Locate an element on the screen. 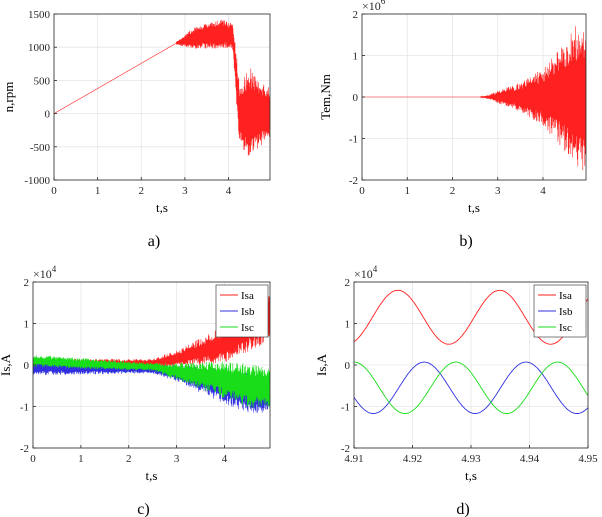 This screenshot has height=517, width=602. panel-b-y-label: Tem,Nm is located at coordinates (325, 97).